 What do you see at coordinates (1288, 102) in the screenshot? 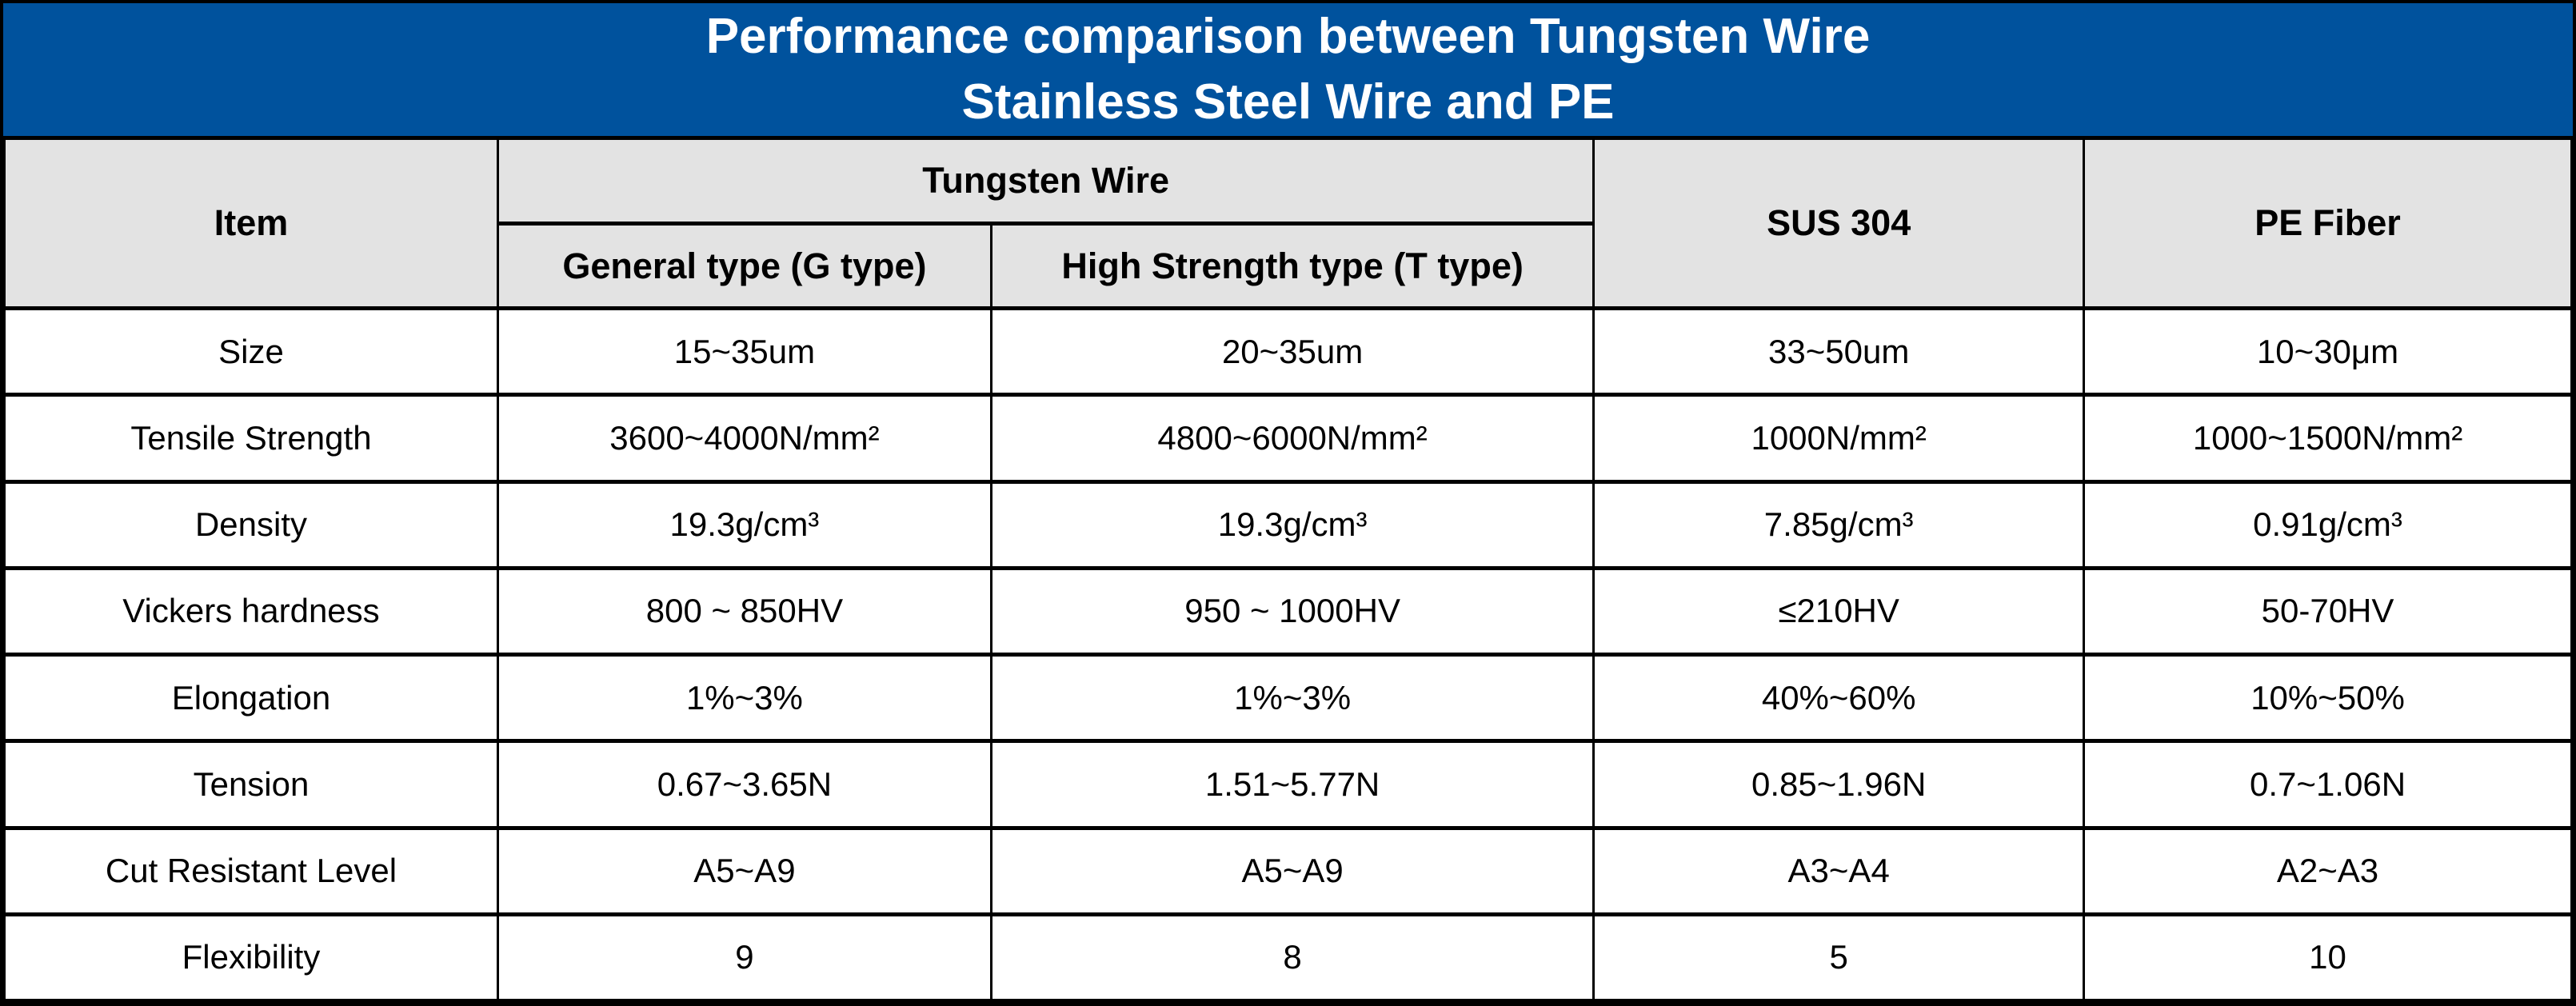
I see `table-title-line2: Stainless Steel Wire and PE` at bounding box center [1288, 102].